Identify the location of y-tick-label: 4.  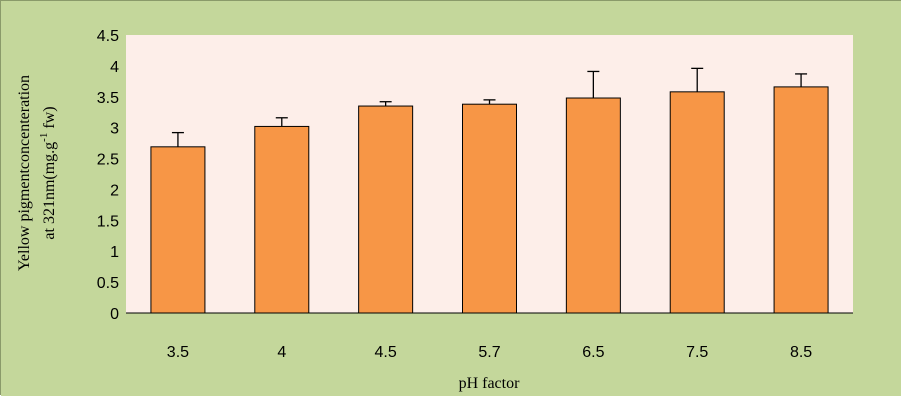
(114, 67).